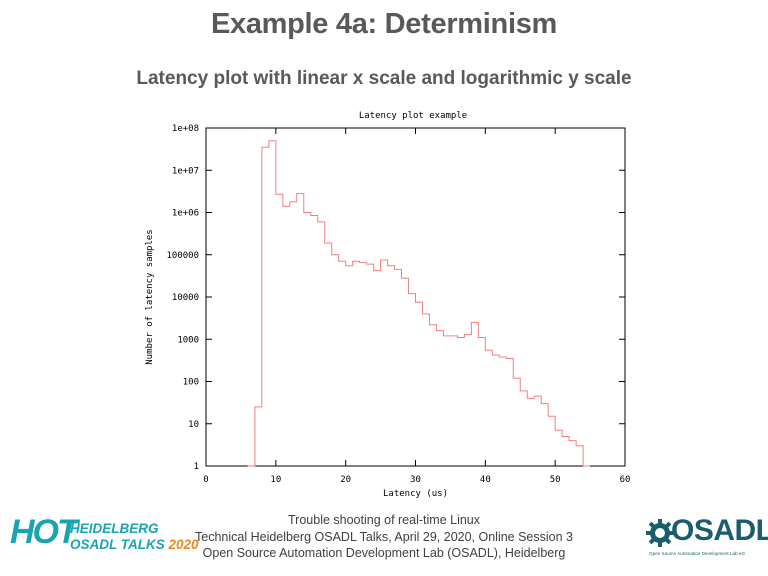 This screenshot has height=576, width=768. Describe the element at coordinates (150, 296) in the screenshot. I see `y-axis-label: Number of latency samples` at that location.